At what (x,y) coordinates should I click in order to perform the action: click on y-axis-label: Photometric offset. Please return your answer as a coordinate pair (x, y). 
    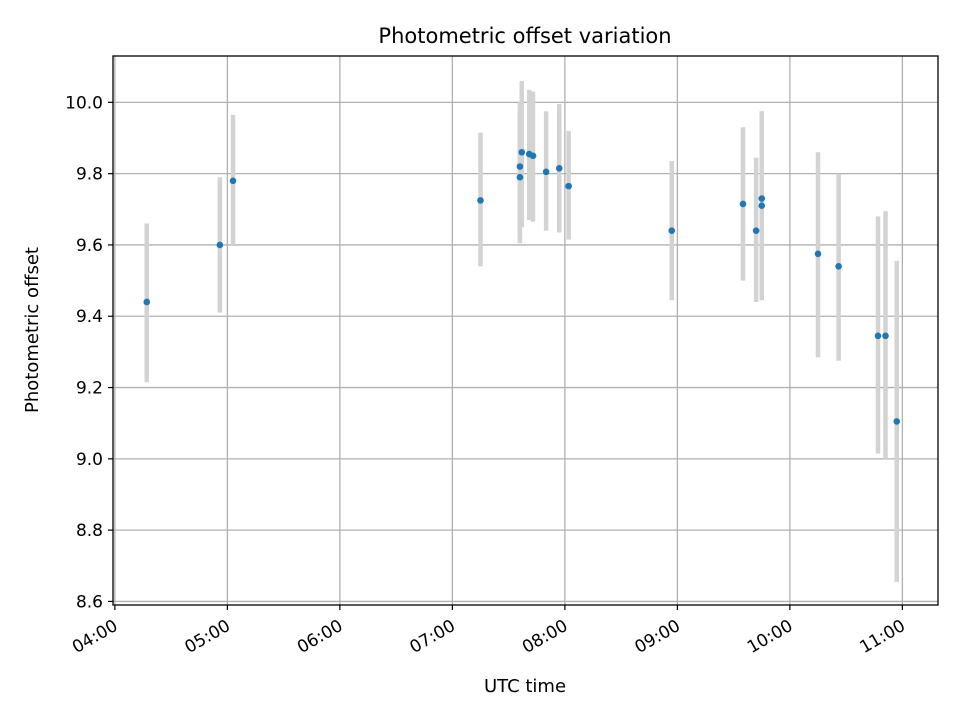
    Looking at the image, I should click on (32, 330).